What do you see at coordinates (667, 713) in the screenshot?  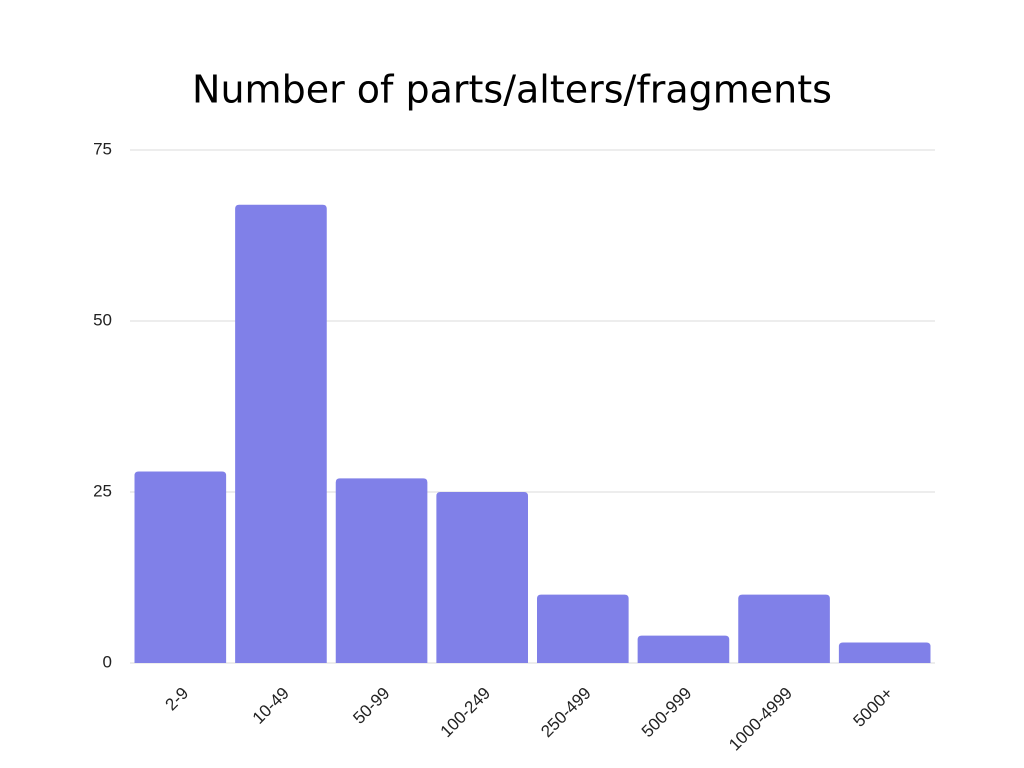 I see `x-tick-label: 500-999` at bounding box center [667, 713].